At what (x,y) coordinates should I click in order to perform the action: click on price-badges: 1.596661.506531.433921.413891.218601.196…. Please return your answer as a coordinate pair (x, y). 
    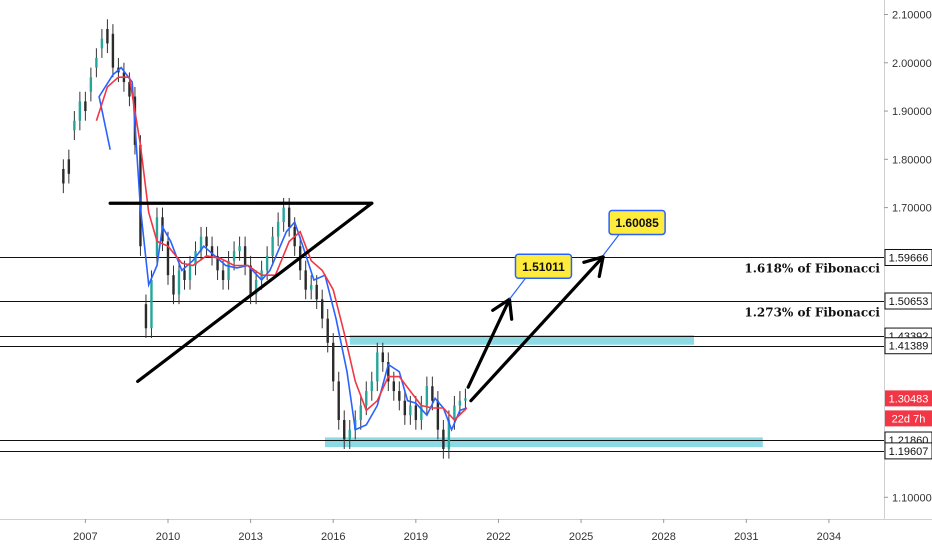
    Looking at the image, I should click on (908, 354).